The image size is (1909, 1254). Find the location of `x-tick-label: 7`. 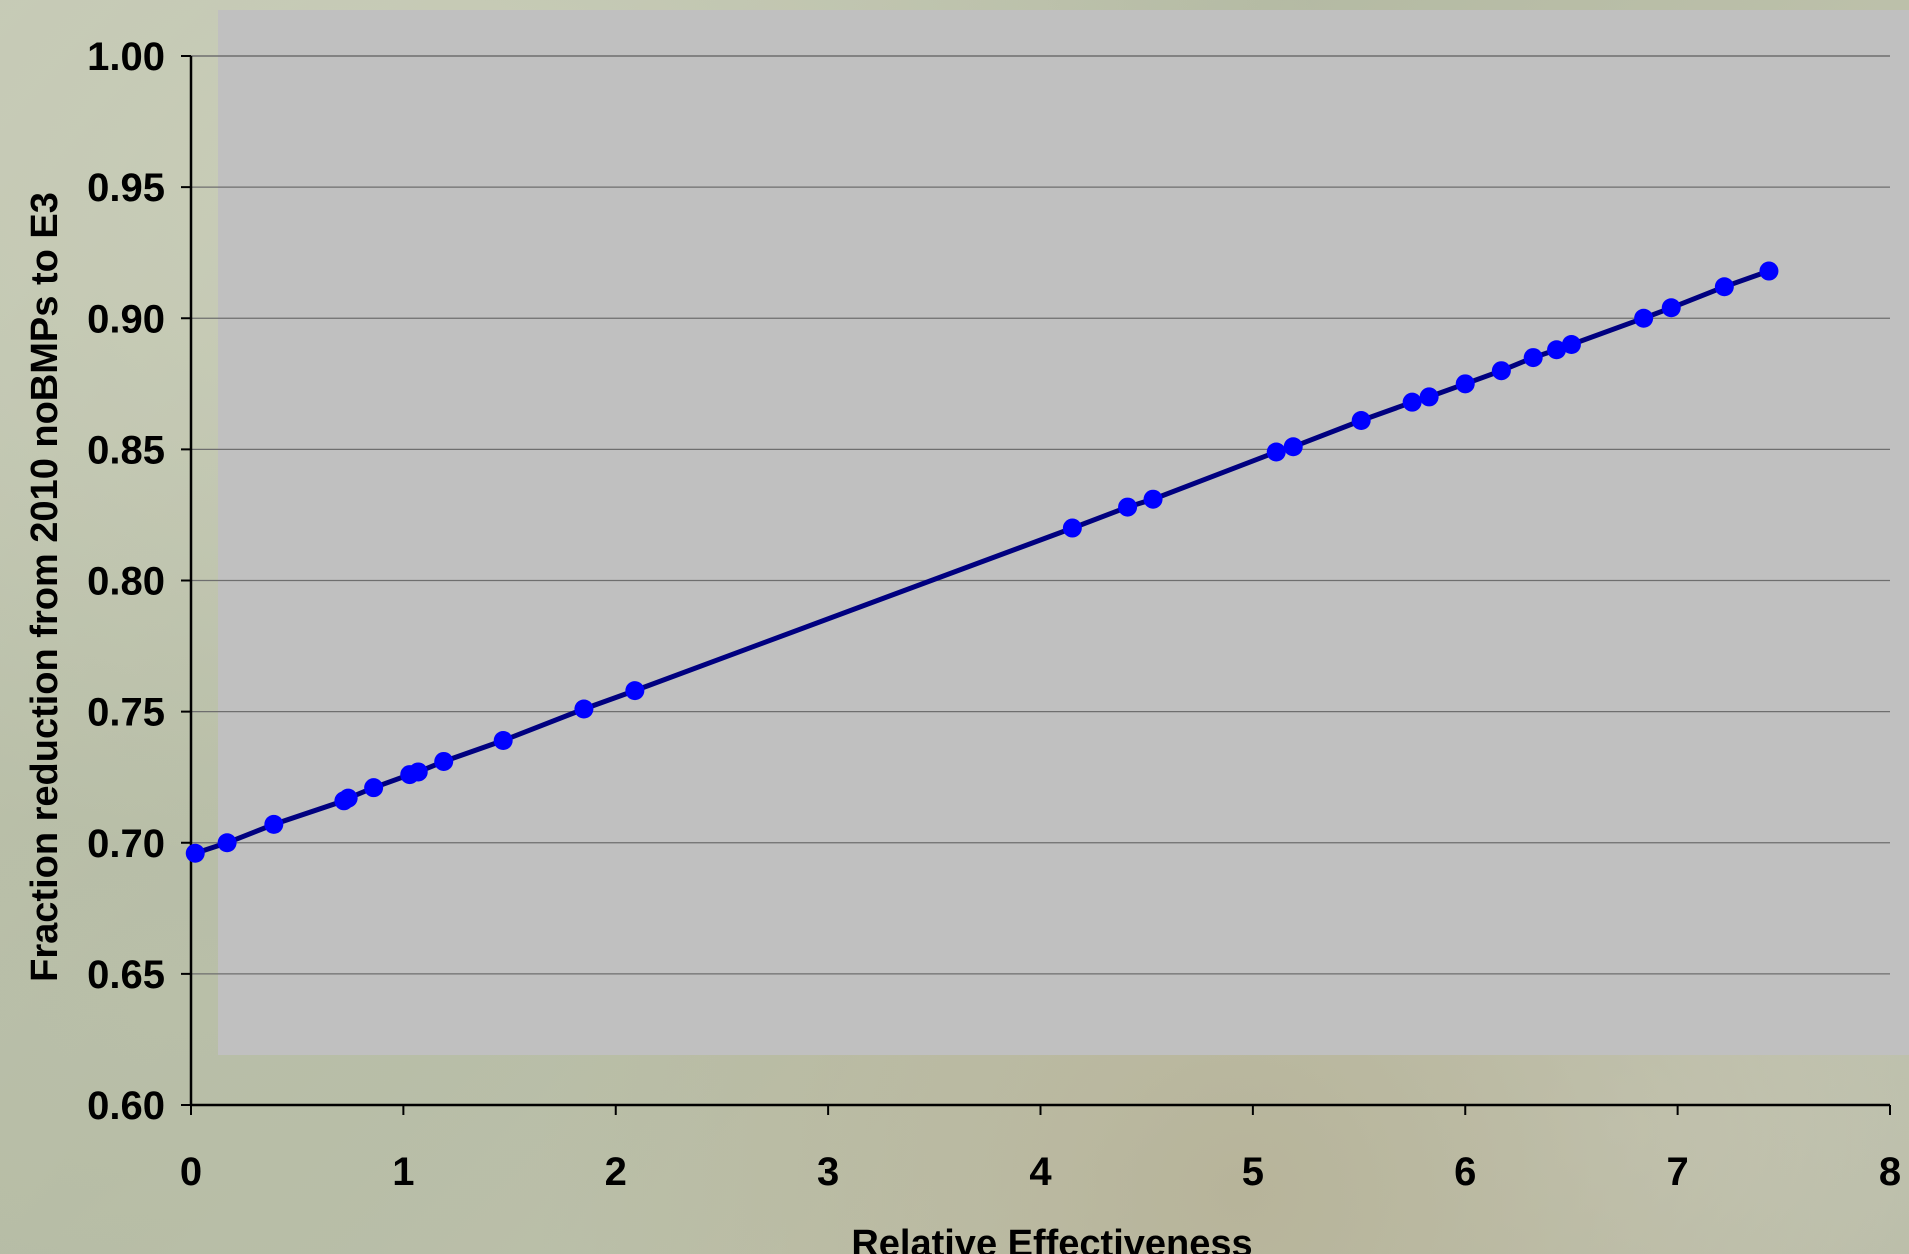

x-tick-label: 7 is located at coordinates (1678, 1172).